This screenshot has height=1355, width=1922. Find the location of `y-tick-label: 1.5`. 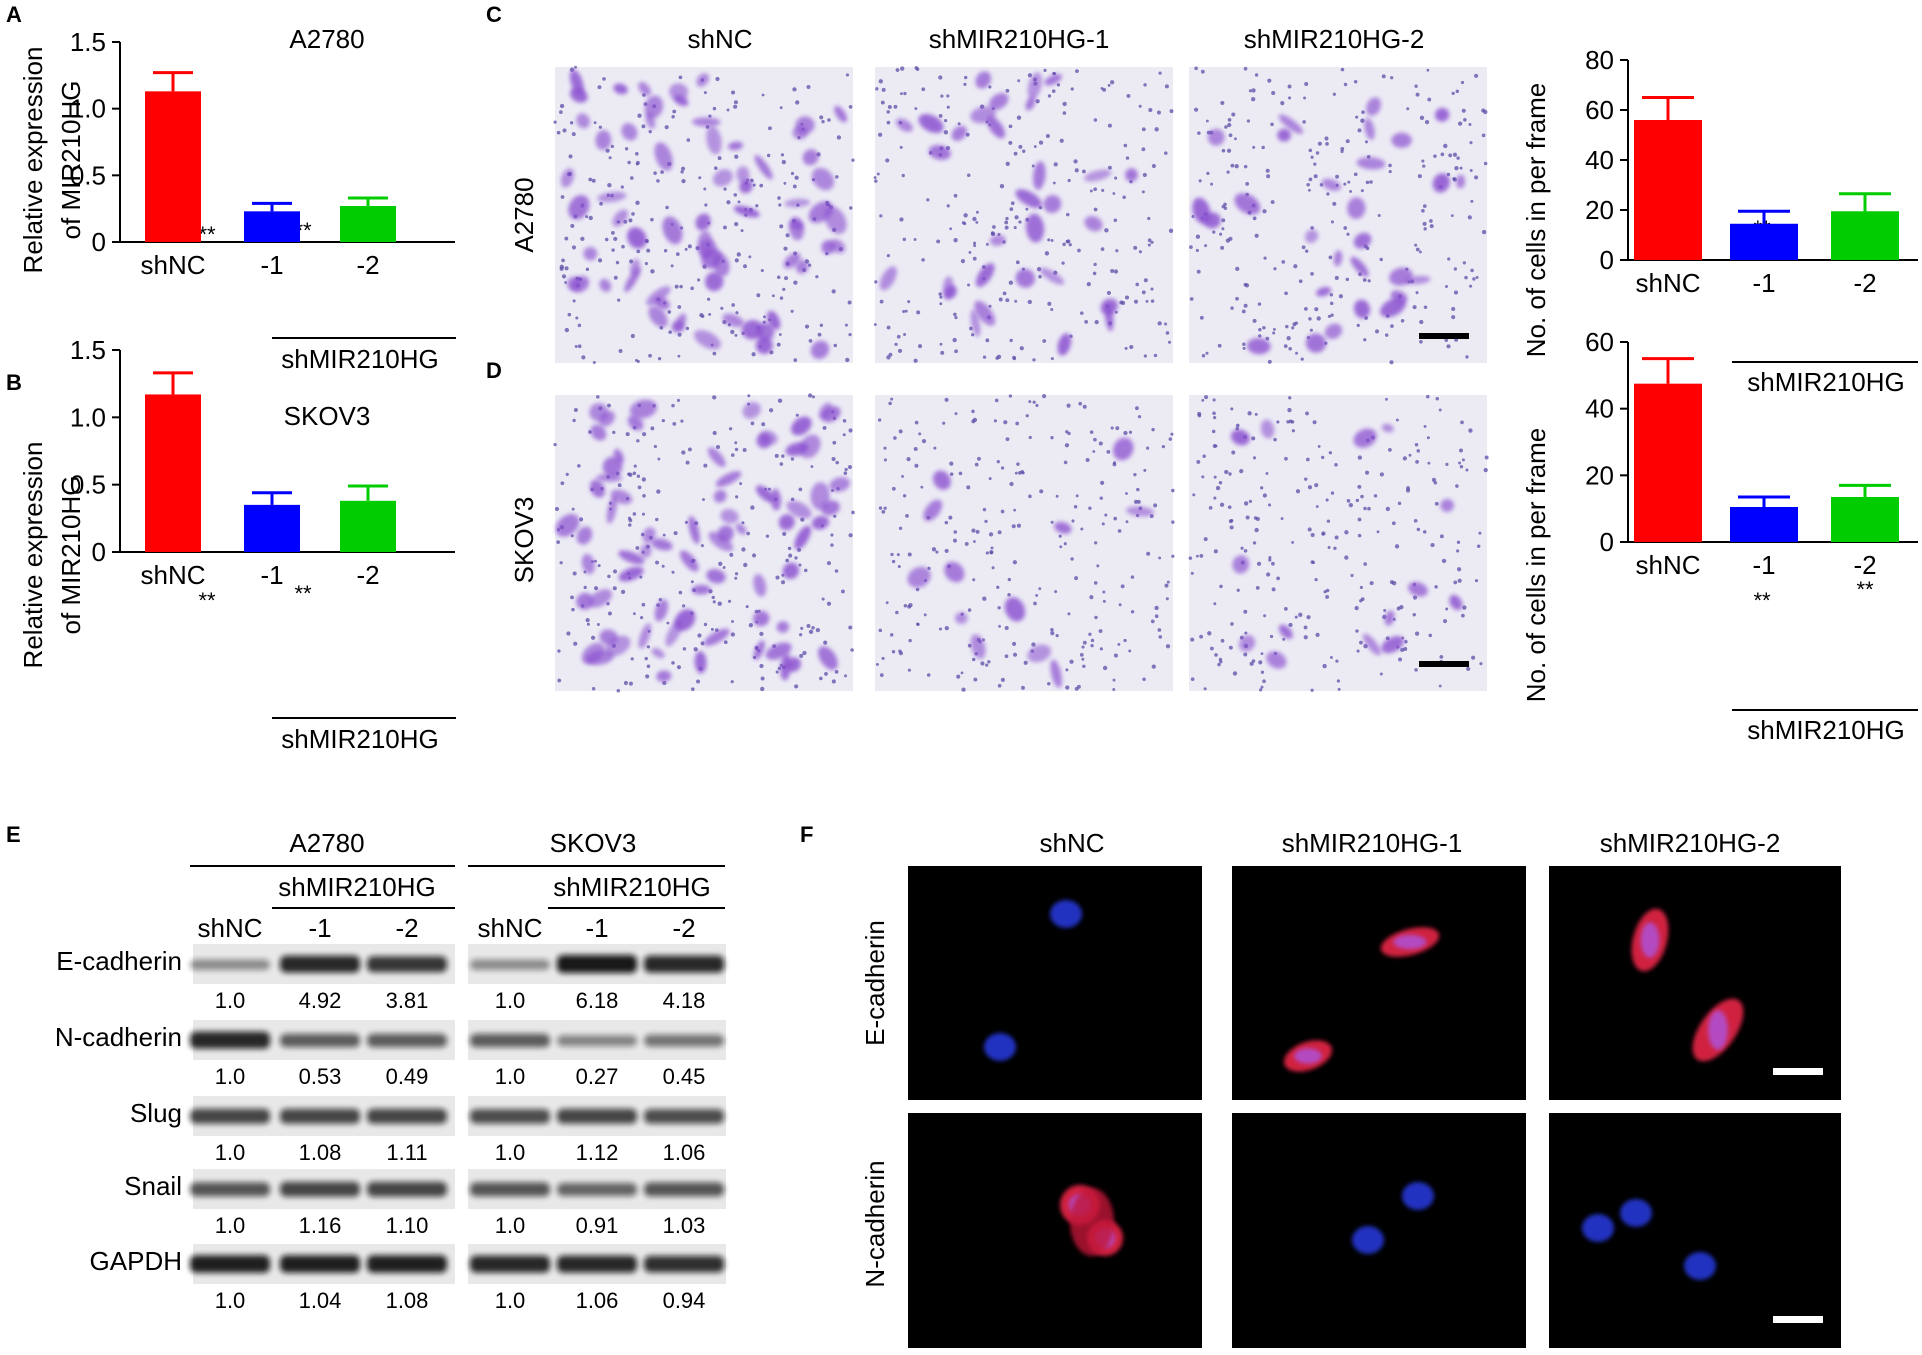

y-tick-label: 1.5 is located at coordinates (88, 42).